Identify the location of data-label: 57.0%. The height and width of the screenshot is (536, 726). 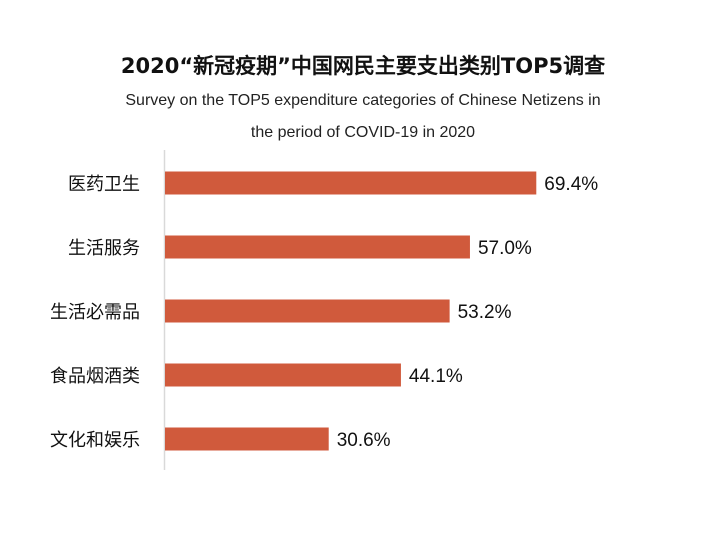
(505, 248).